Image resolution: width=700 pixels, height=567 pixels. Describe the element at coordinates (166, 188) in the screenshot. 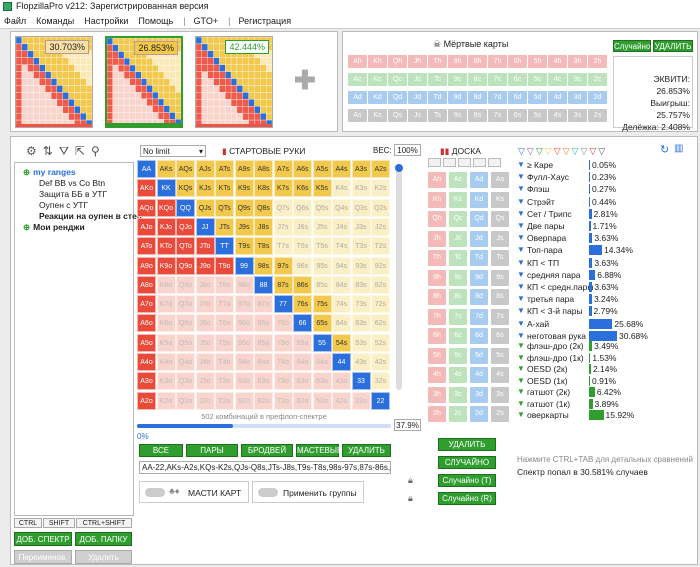

I see `hand-cell: KK` at that location.